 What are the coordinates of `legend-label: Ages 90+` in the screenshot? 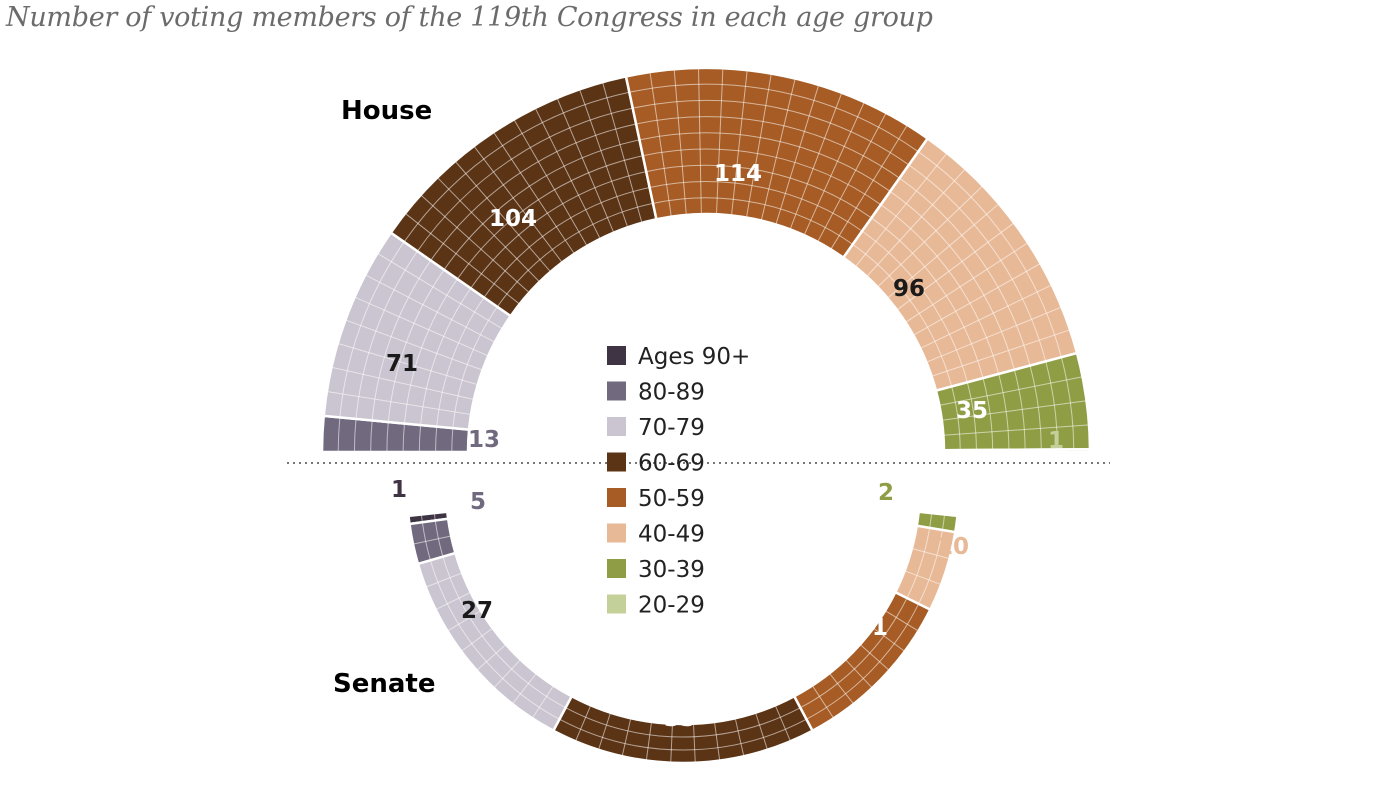 It's located at (694, 357).